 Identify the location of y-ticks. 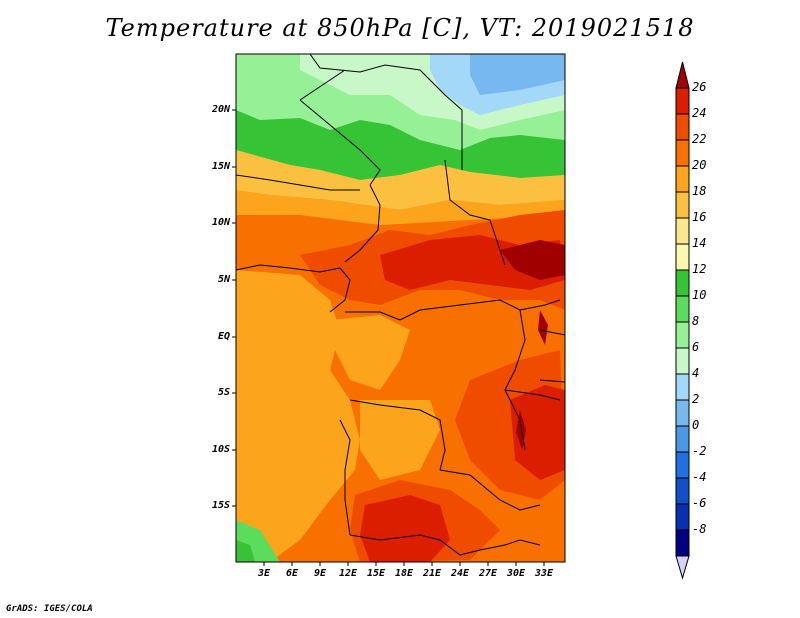
(234, 308).